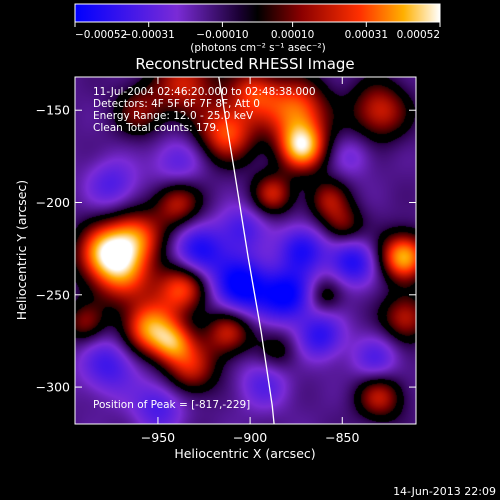 This screenshot has height=500, width=500. What do you see at coordinates (53, 110) in the screenshot?
I see `y-tick-label: −150` at bounding box center [53, 110].